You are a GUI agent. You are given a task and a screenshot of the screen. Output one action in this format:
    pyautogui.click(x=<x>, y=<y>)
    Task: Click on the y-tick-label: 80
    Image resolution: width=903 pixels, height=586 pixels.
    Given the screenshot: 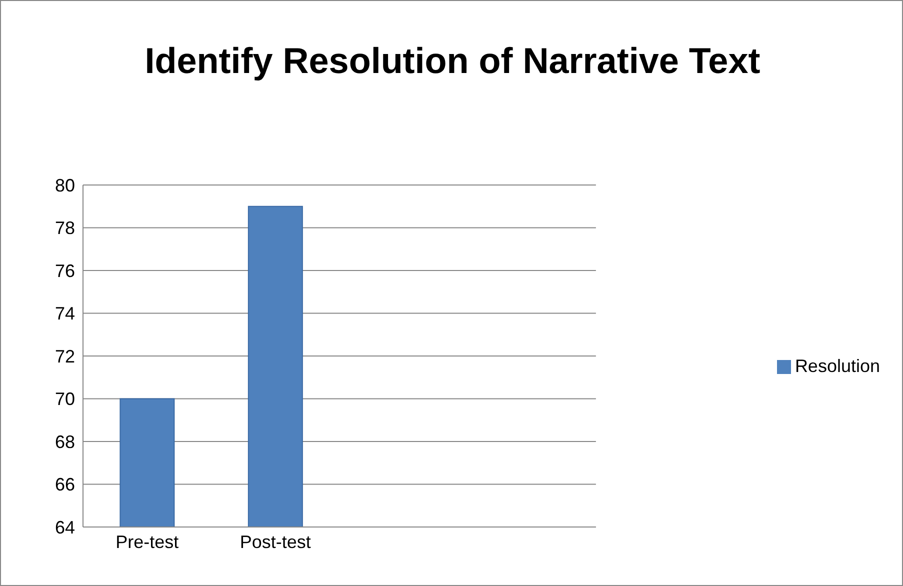 What is the action you would take?
    pyautogui.click(x=64, y=185)
    